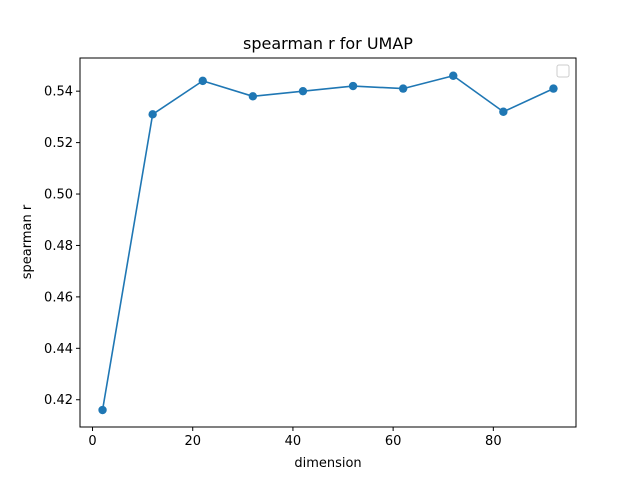  Describe the element at coordinates (58, 246) in the screenshot. I see `y-tick-label: 0.48` at that location.